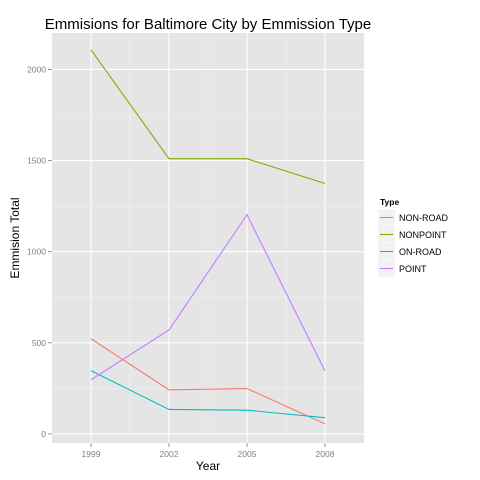 The width and height of the screenshot is (480, 480). I want to click on legend-title: Type, so click(389, 202).